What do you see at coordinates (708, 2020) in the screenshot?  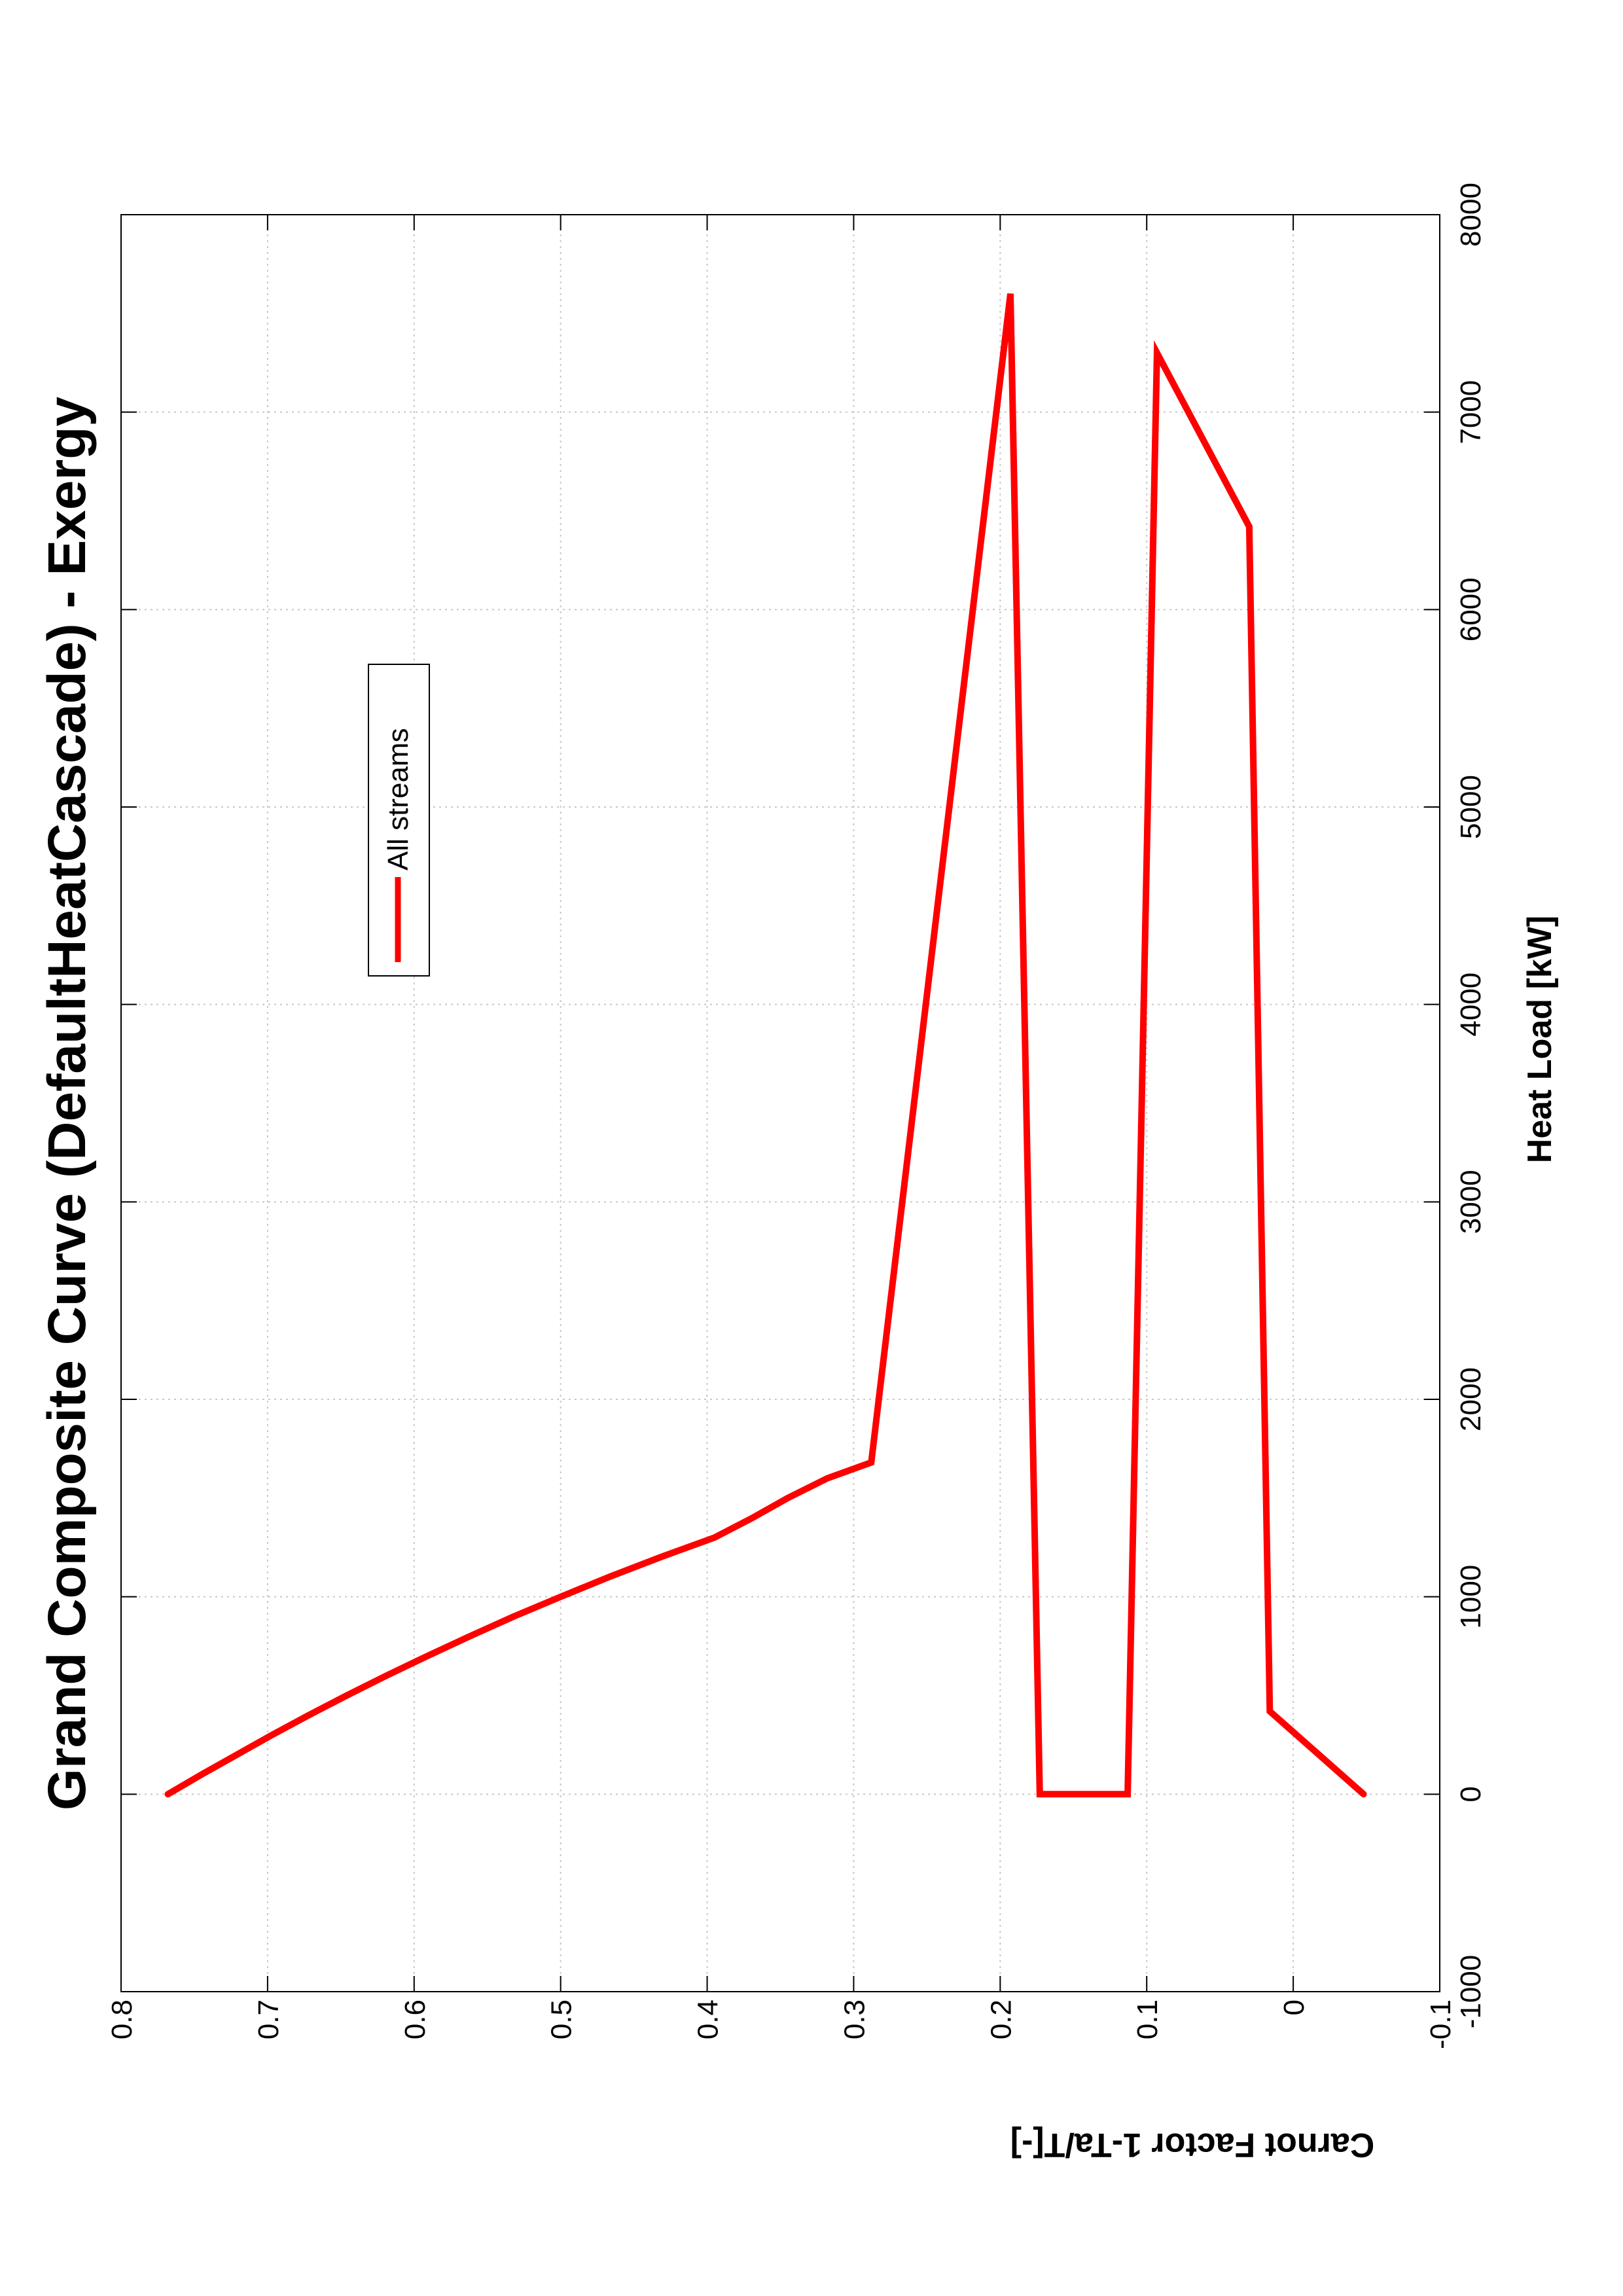 I see `y-tick-label: 0.4` at bounding box center [708, 2020].